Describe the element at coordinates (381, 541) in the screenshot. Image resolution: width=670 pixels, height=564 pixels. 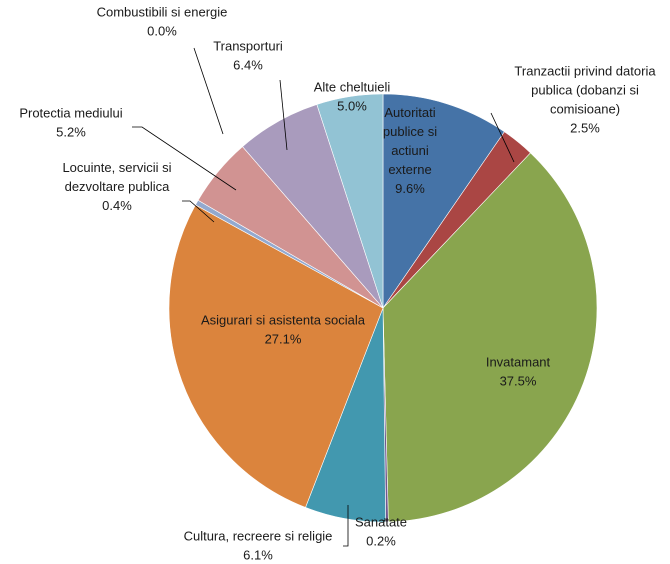
I see `slice-value-label: 0.2%` at that location.